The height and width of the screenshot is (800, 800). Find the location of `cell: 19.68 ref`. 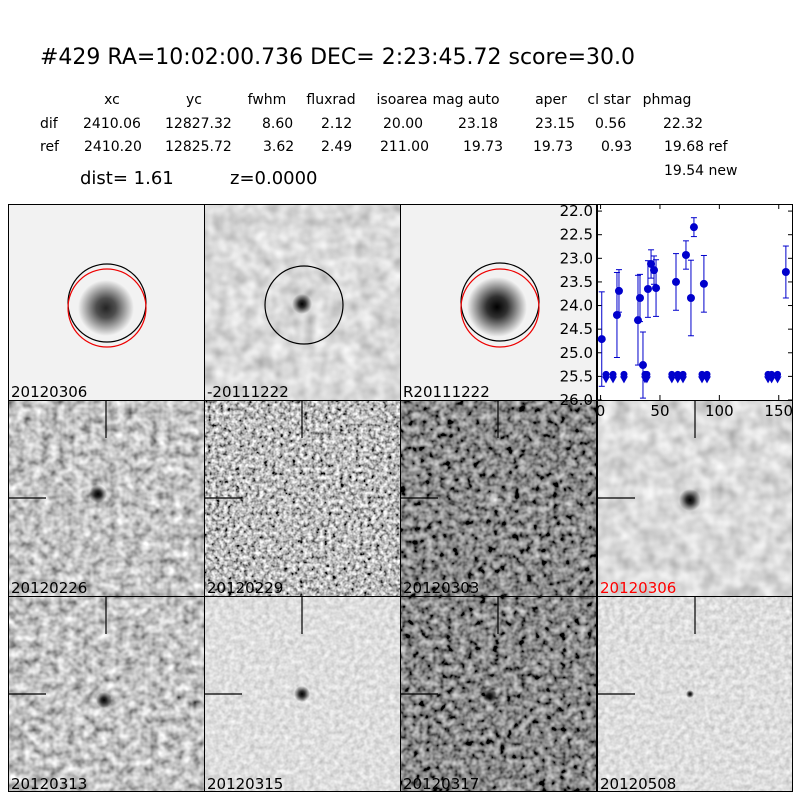

cell: 19.68 ref is located at coordinates (696, 147).